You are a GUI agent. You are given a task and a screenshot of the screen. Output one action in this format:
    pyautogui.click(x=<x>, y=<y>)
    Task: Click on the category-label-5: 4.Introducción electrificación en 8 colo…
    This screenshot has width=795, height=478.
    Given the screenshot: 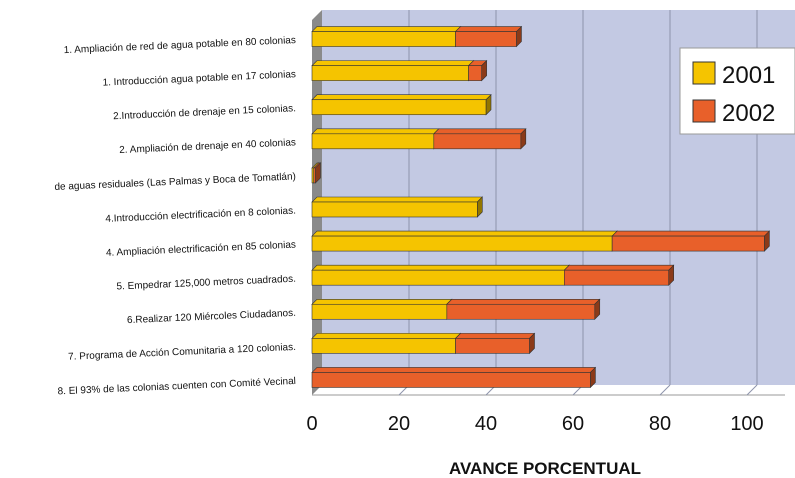 What is the action you would take?
    pyautogui.click(x=200, y=215)
    